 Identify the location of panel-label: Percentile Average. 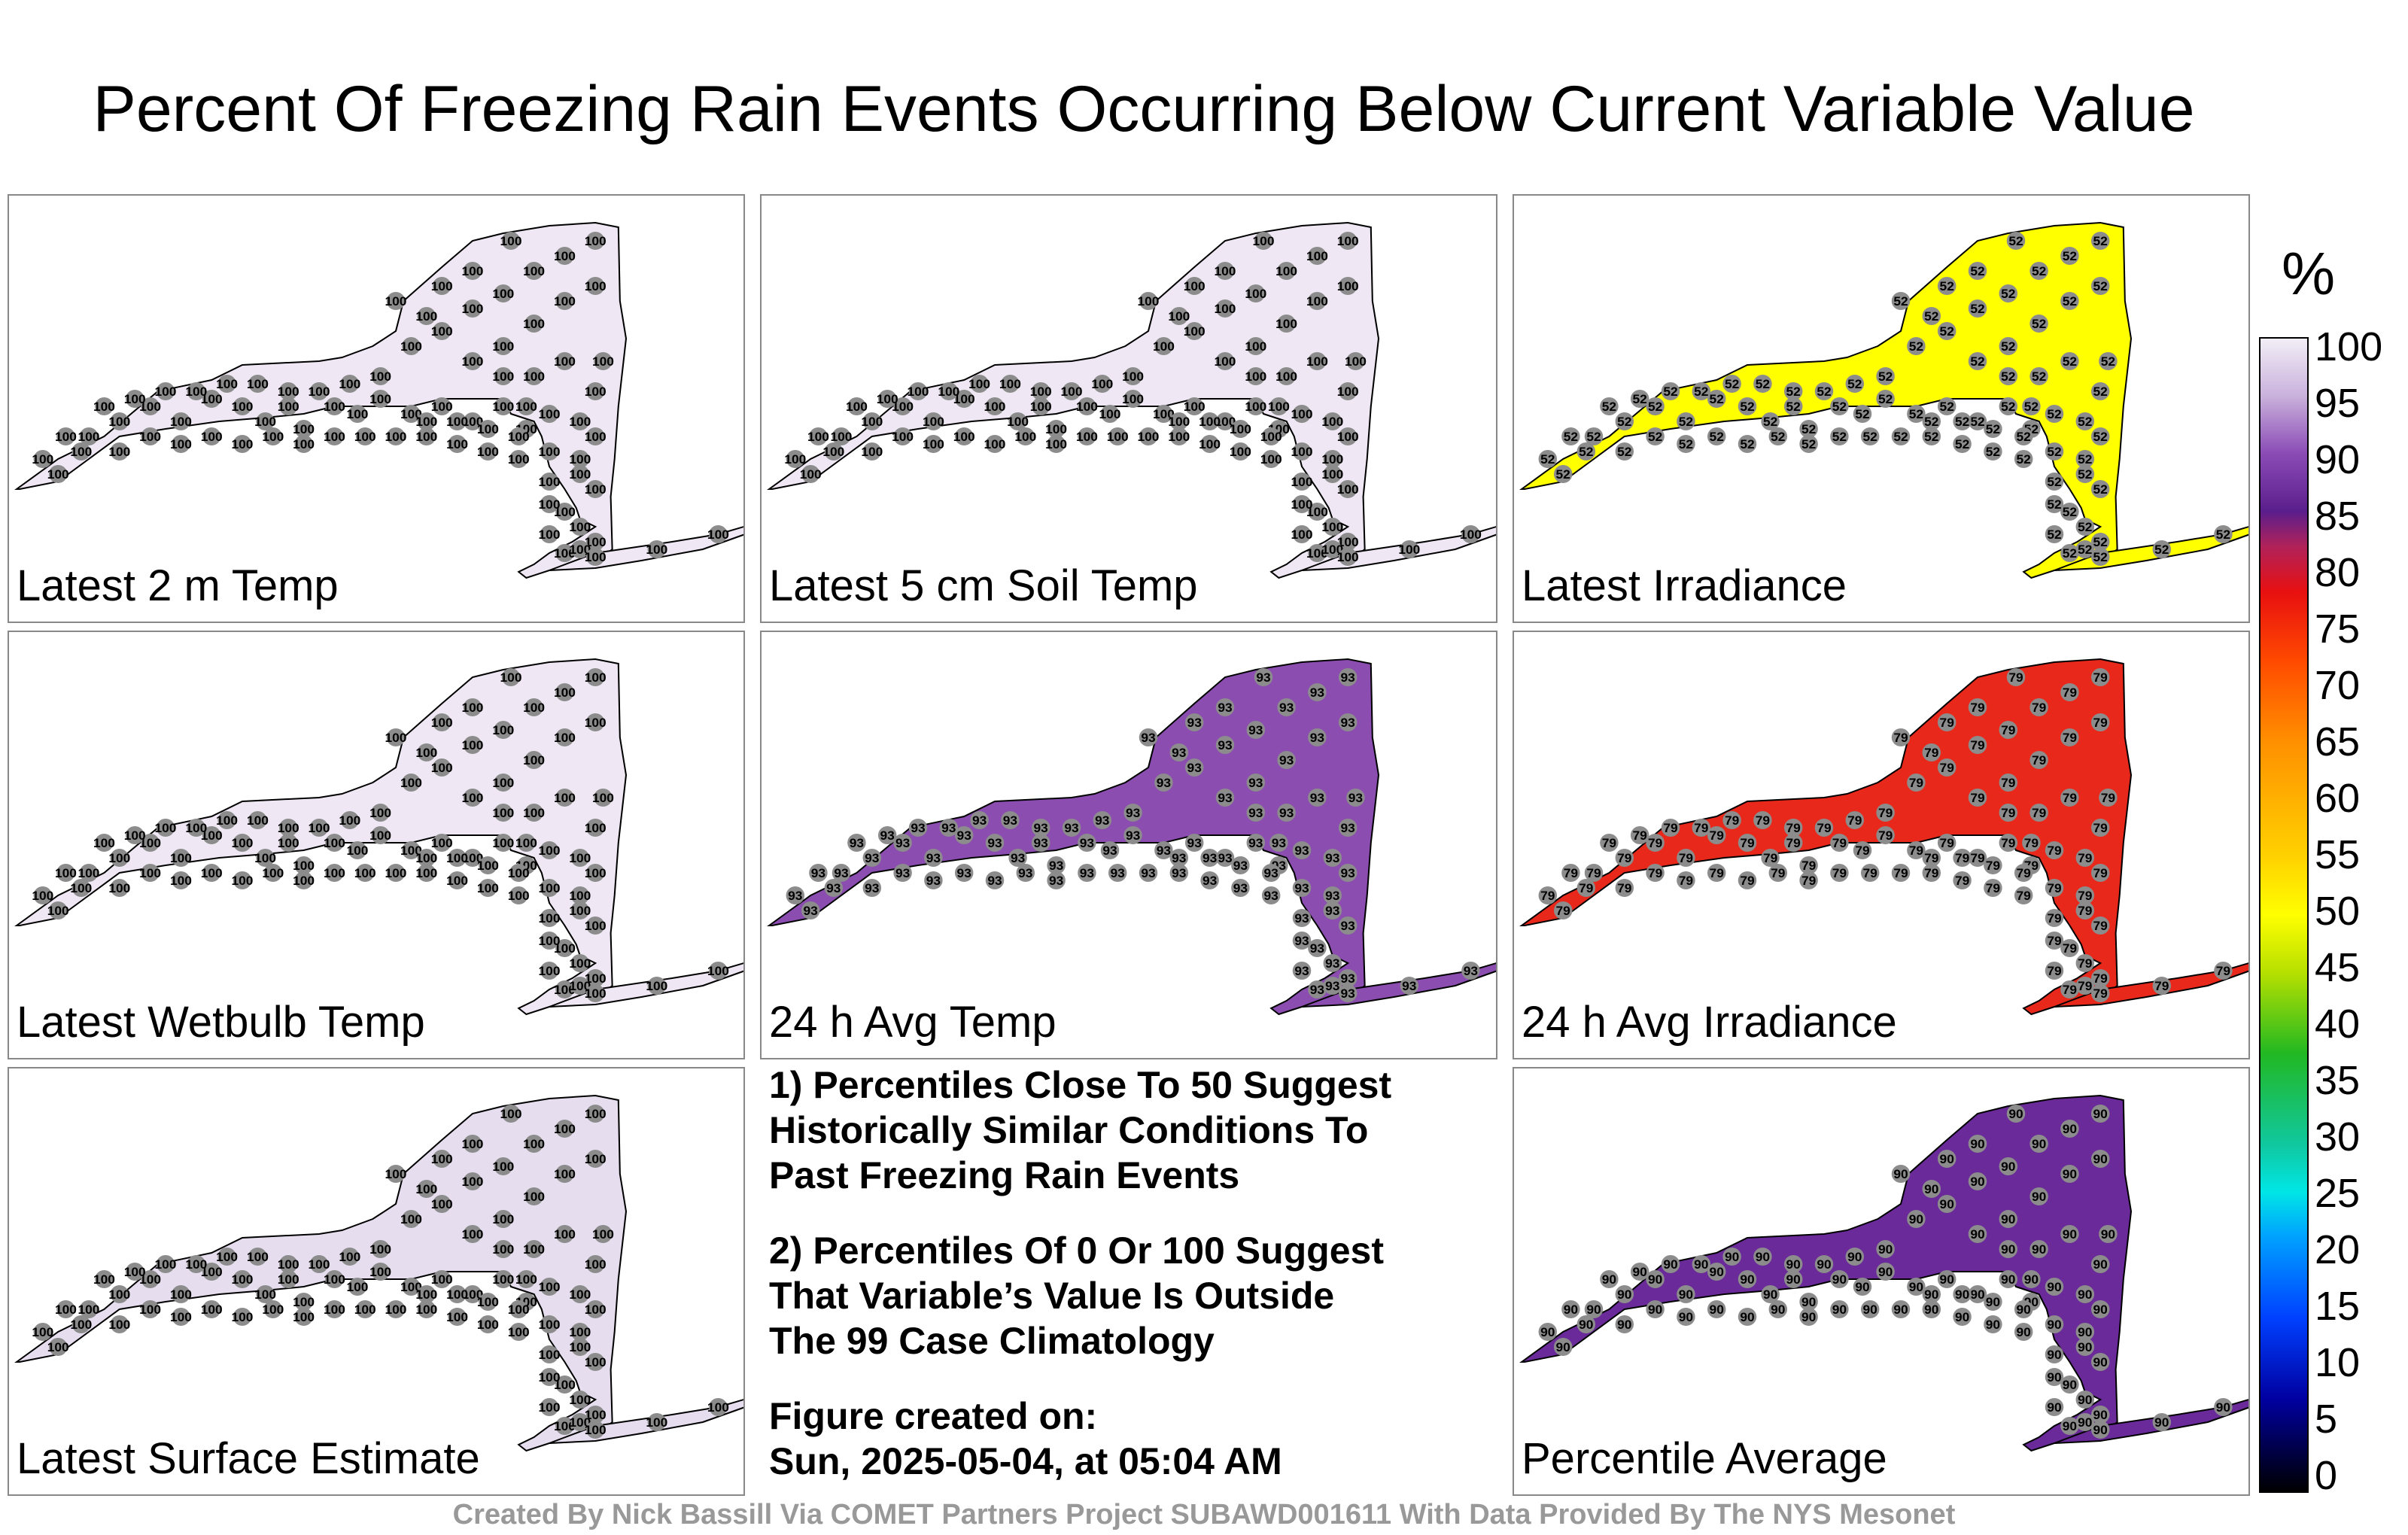
(1704, 1458).